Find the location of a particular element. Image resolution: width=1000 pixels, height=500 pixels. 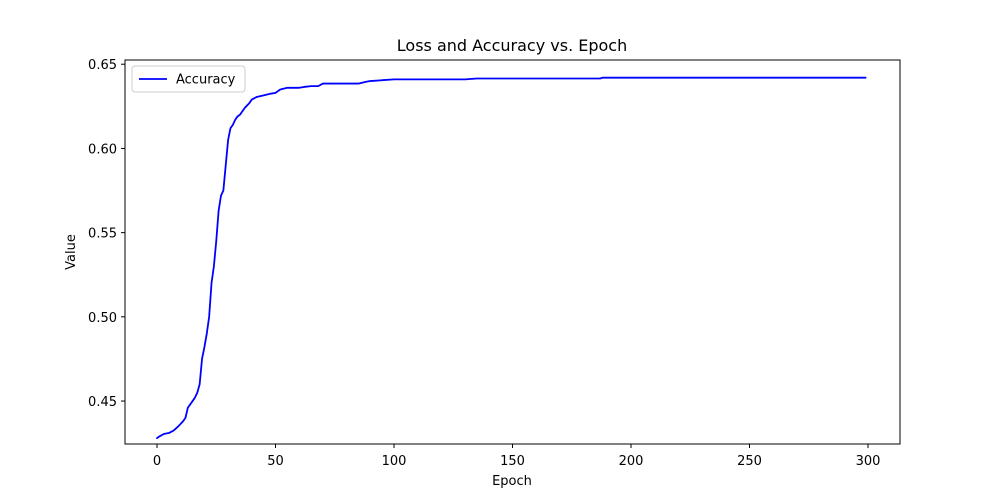

x-tick-label: 200 is located at coordinates (631, 461).